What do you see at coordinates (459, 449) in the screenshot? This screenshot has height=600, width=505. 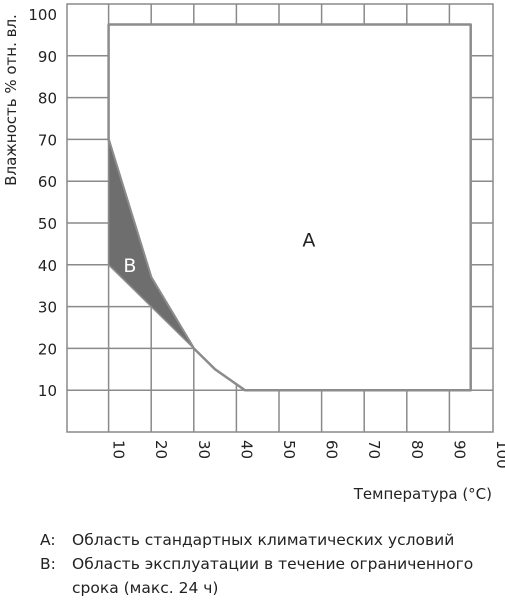 I see `x-tick-label-90: 90` at bounding box center [459, 449].